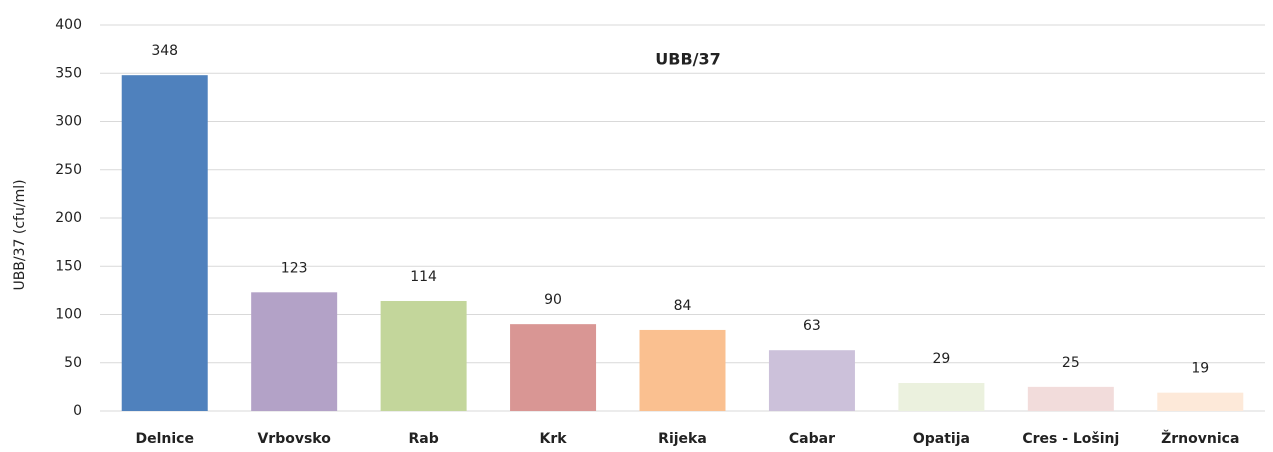 This screenshot has height=452, width=1273. What do you see at coordinates (1071, 363) in the screenshot?
I see `data-label: 25` at bounding box center [1071, 363].